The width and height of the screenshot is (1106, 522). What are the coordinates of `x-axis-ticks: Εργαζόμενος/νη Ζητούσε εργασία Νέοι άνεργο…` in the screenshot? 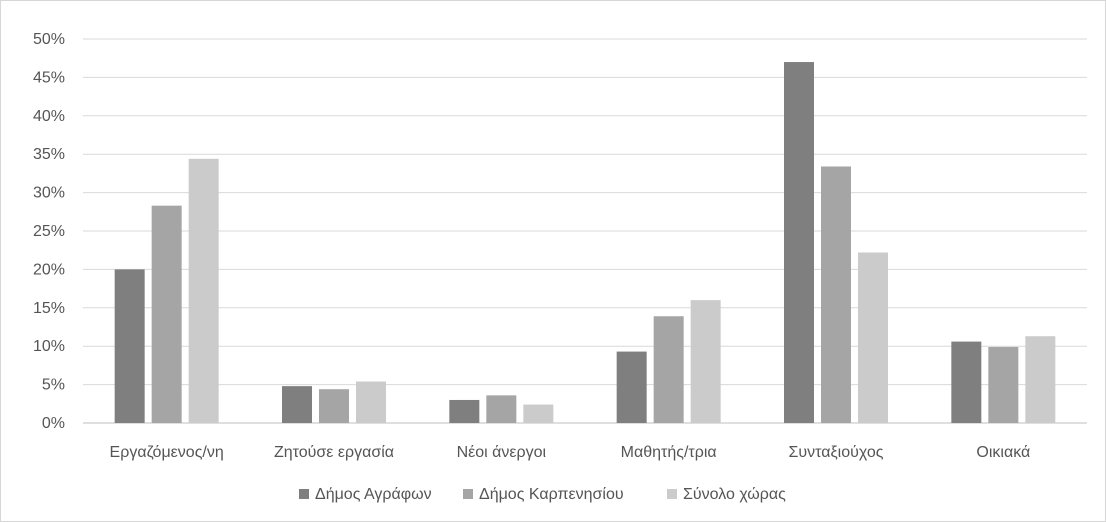 It's located at (570, 452).